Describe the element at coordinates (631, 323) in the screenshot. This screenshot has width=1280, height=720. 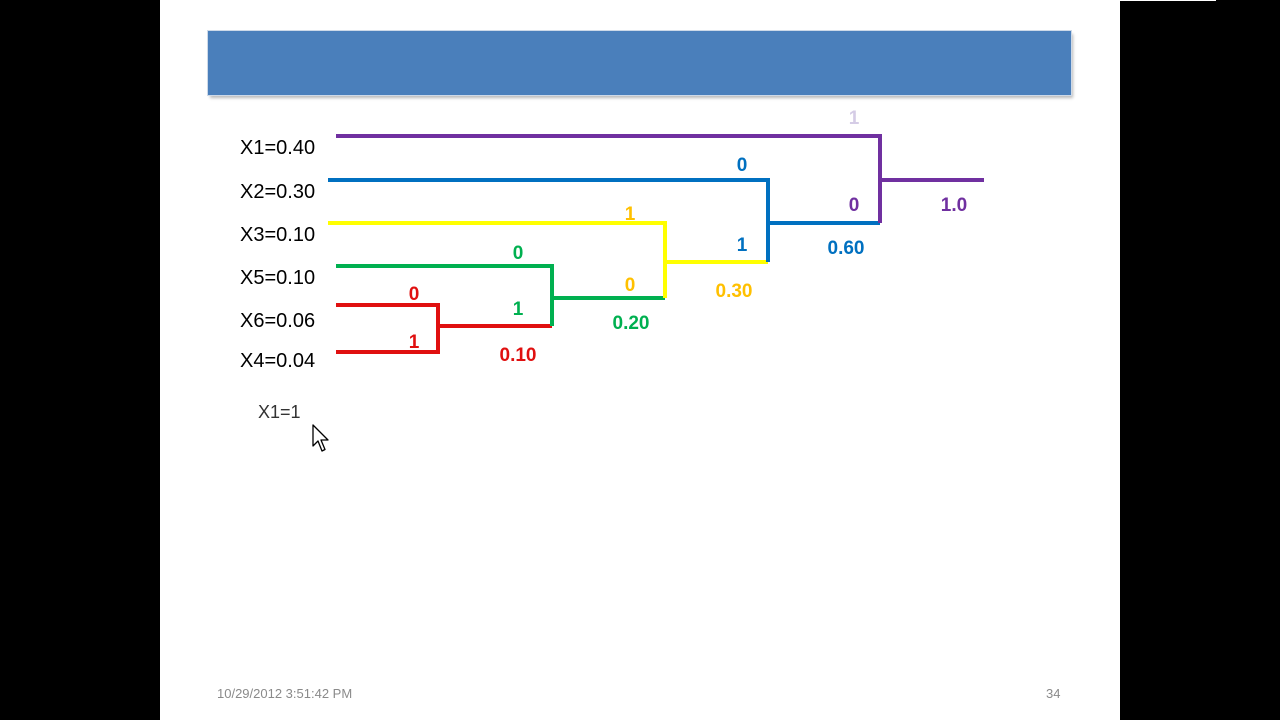
I see `green-sum-label: 0.20` at that location.